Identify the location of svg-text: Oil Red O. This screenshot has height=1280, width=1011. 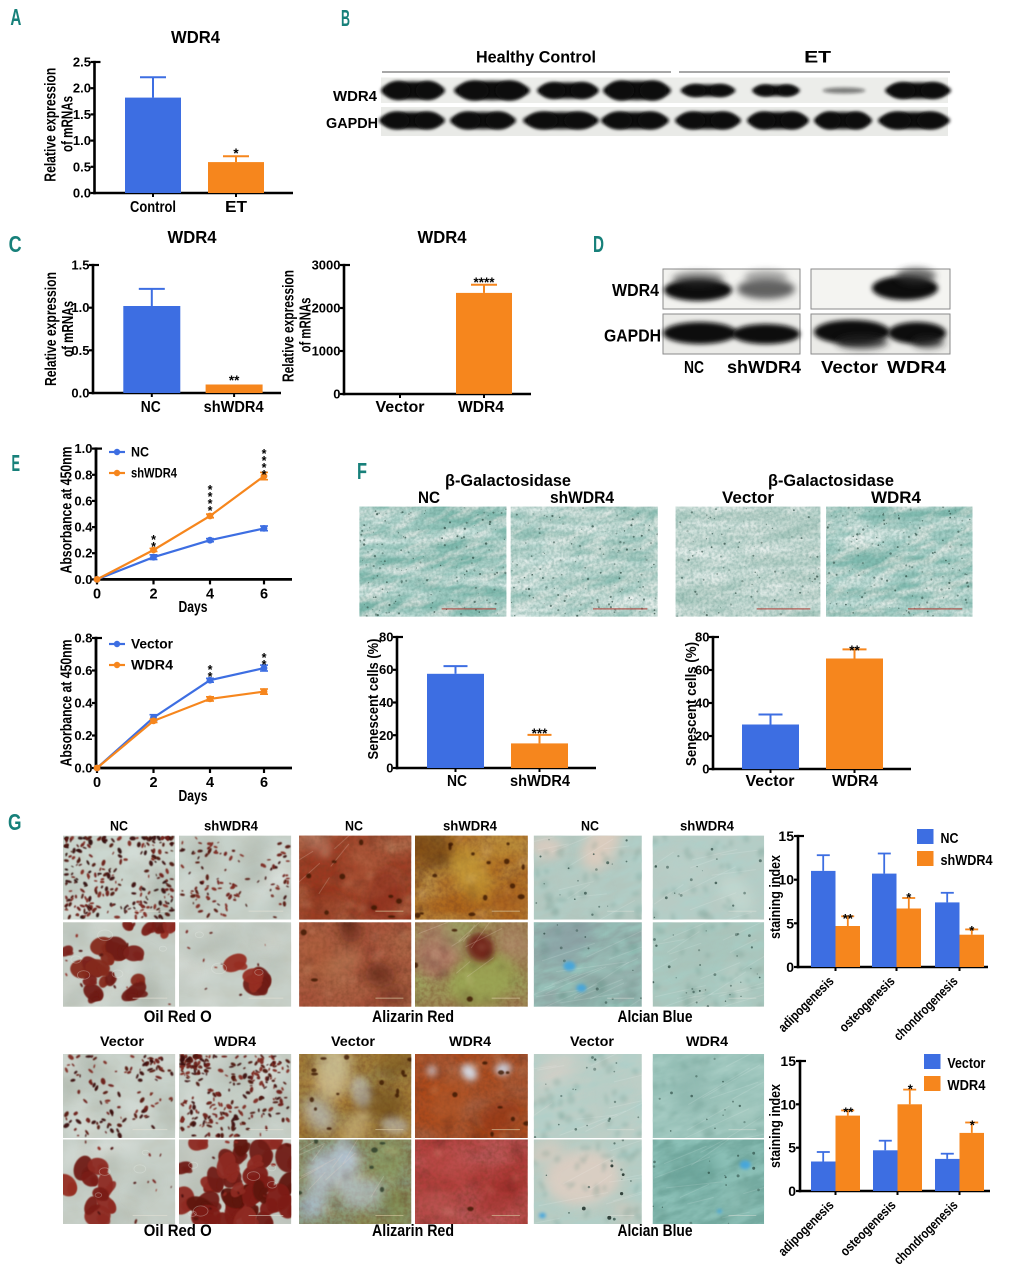
(178, 1017).